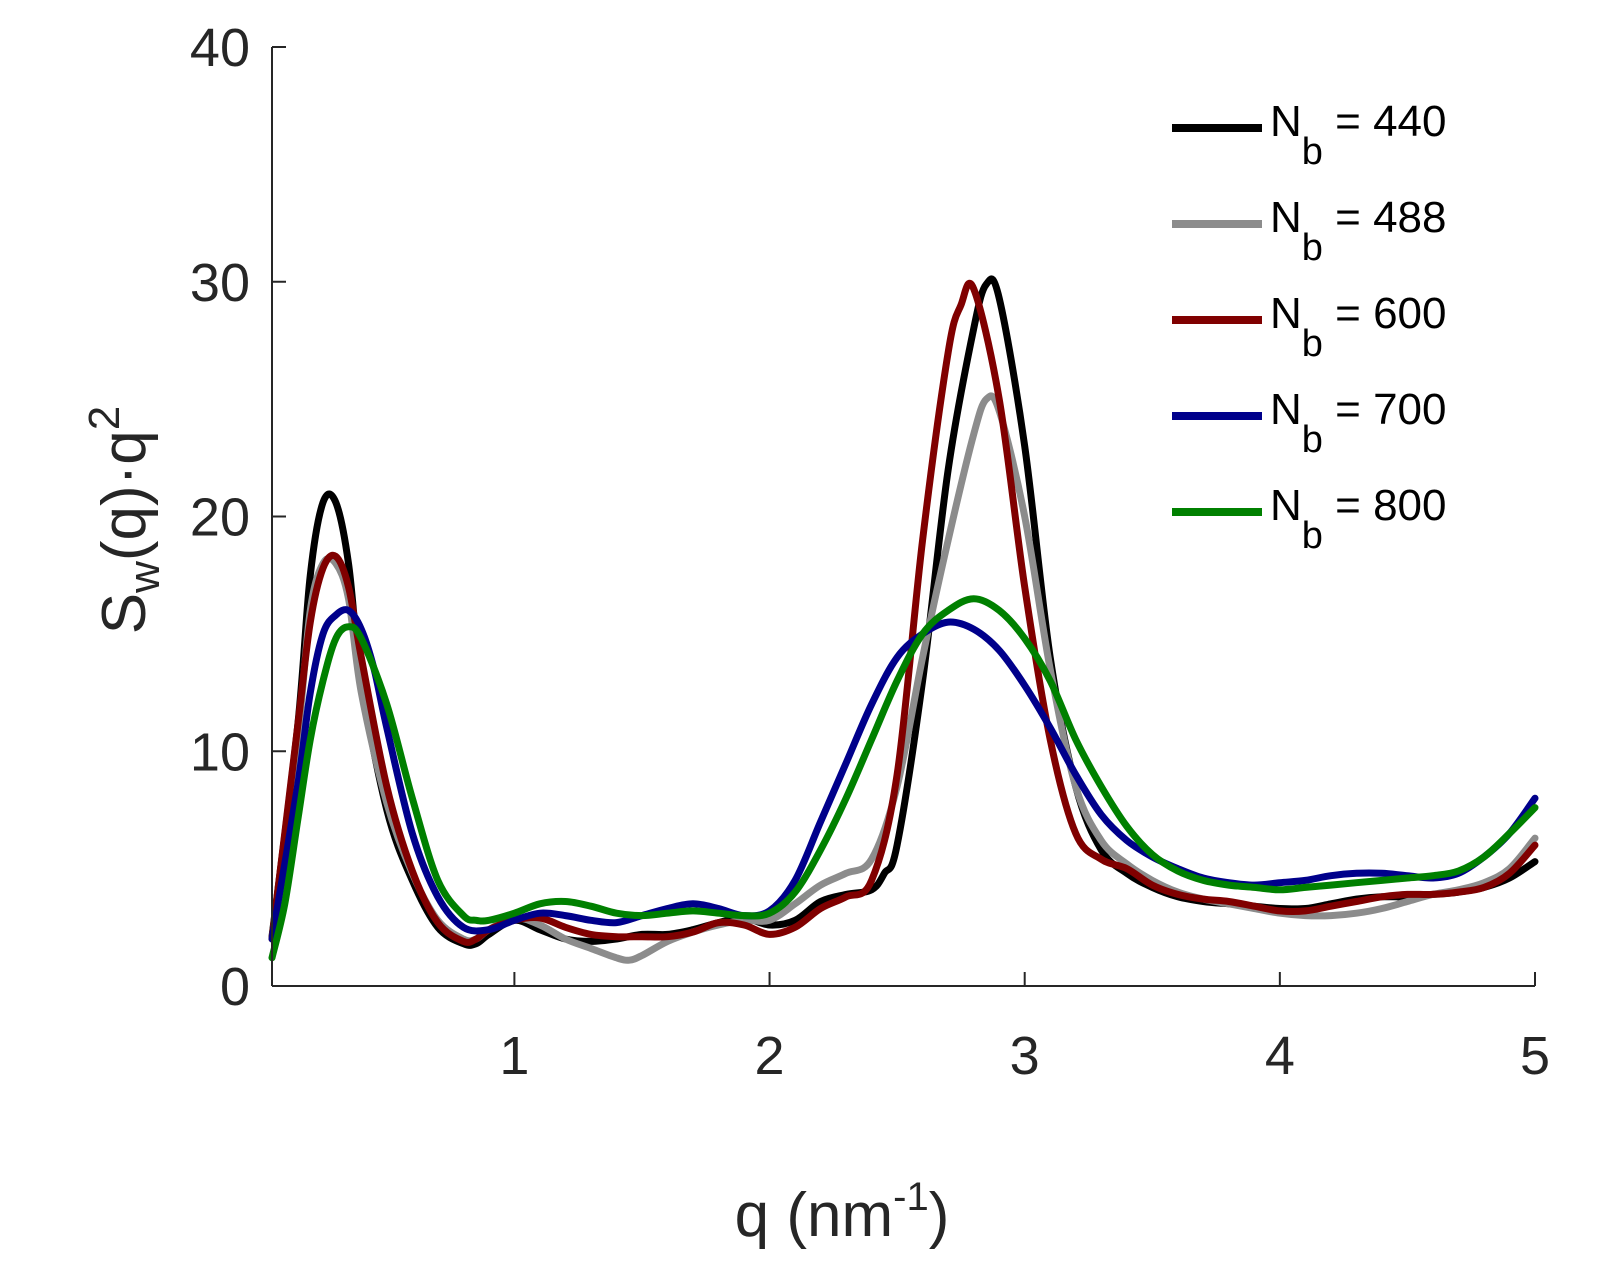 This screenshot has height=1266, width=1610. Describe the element at coordinates (911, 1197) in the screenshot. I see `x-axis-title-superscript: -1` at that location.